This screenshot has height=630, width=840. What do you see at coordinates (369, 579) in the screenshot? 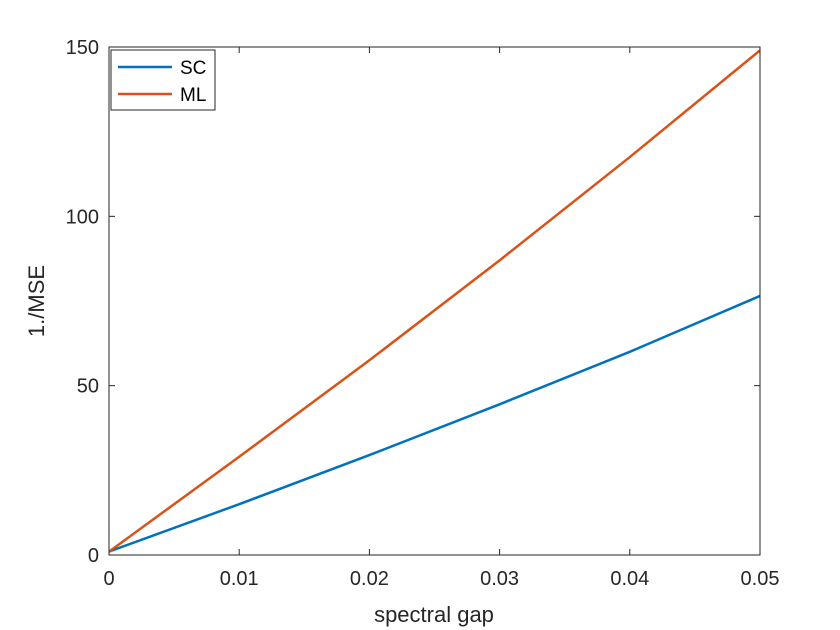
I see `x-tick-label: 0.02` at bounding box center [369, 579].